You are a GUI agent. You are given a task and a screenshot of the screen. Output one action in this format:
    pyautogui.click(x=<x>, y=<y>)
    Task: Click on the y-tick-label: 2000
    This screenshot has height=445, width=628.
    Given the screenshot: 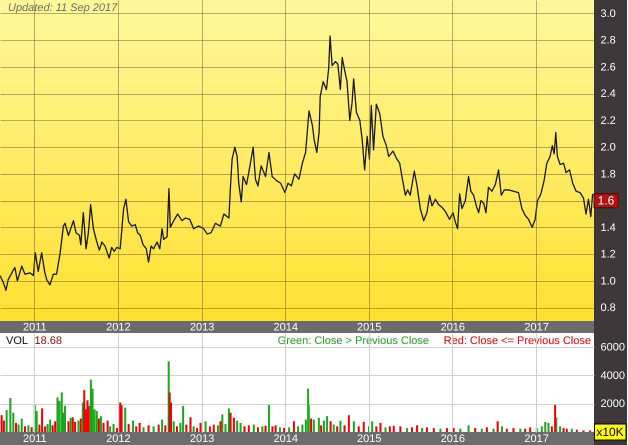 What is the action you would take?
    pyautogui.click(x=612, y=404)
    